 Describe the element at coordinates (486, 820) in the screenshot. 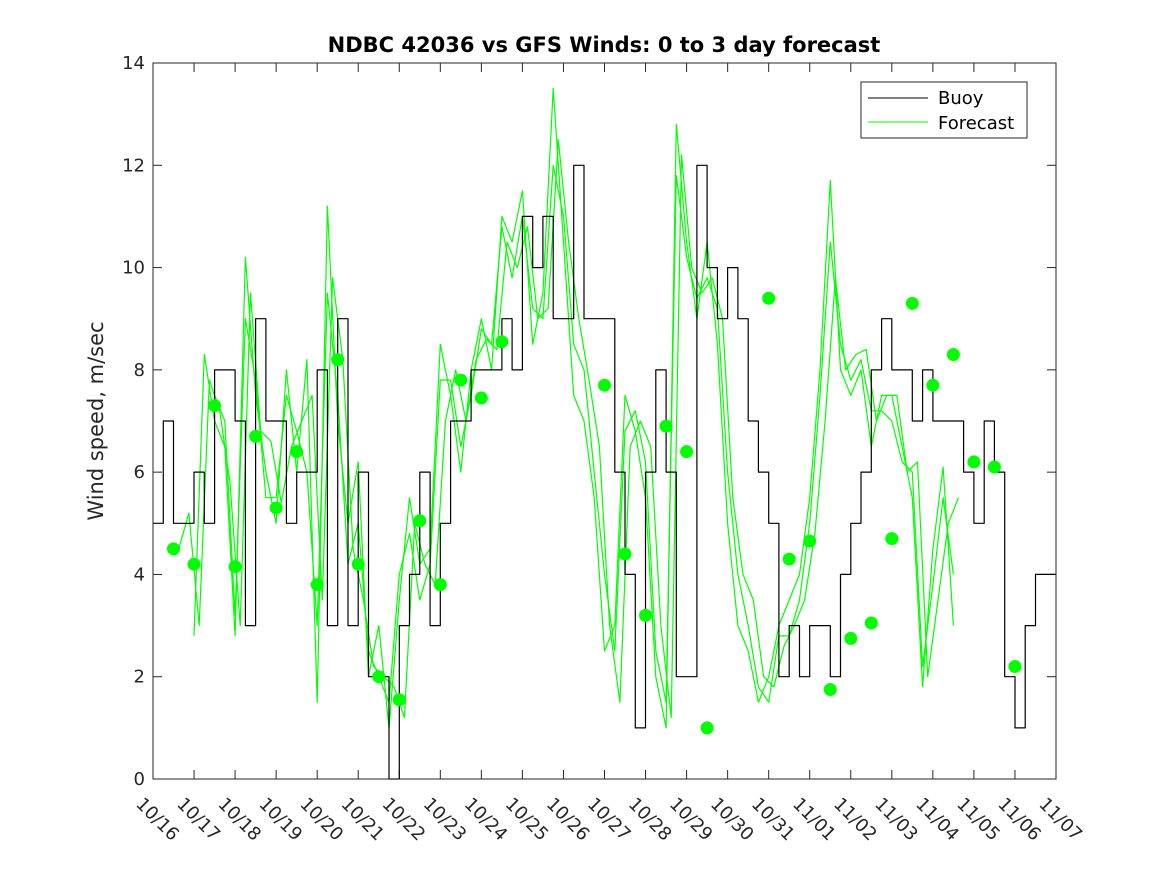

I see `x-tick-label: 10/24` at that location.